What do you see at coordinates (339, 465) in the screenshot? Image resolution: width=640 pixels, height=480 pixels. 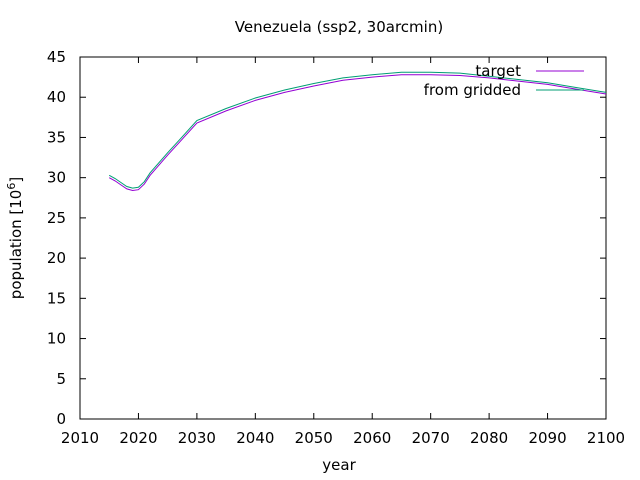 I see `x-axis-label: year` at bounding box center [339, 465].